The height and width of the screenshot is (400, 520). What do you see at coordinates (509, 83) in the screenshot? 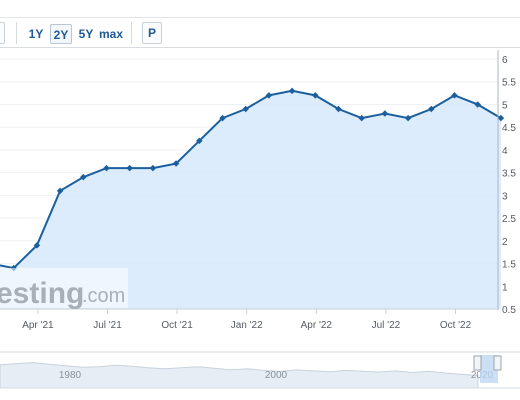
I see `y-tick-label: 5.5` at bounding box center [509, 83].